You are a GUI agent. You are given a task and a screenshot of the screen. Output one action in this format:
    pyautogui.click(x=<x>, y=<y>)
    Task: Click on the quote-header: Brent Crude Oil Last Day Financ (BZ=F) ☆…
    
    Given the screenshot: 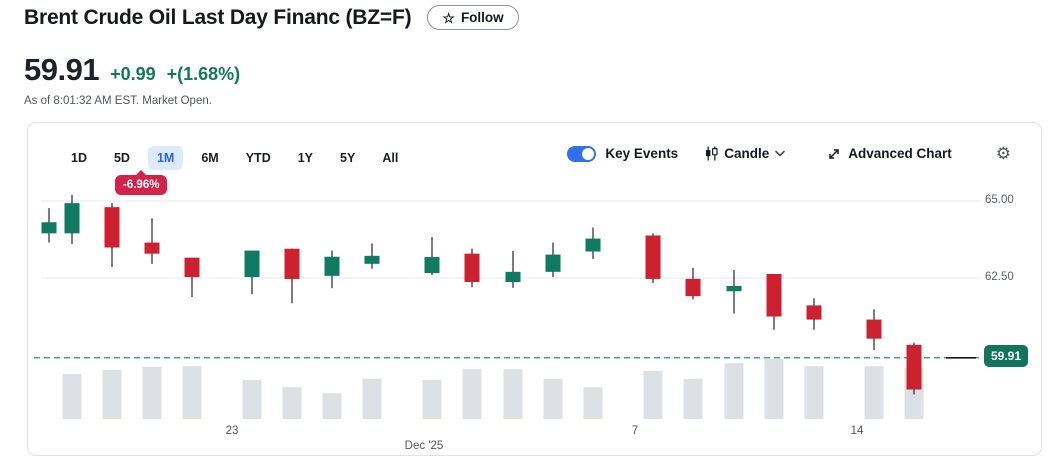 What is the action you would take?
    pyautogui.click(x=271, y=56)
    